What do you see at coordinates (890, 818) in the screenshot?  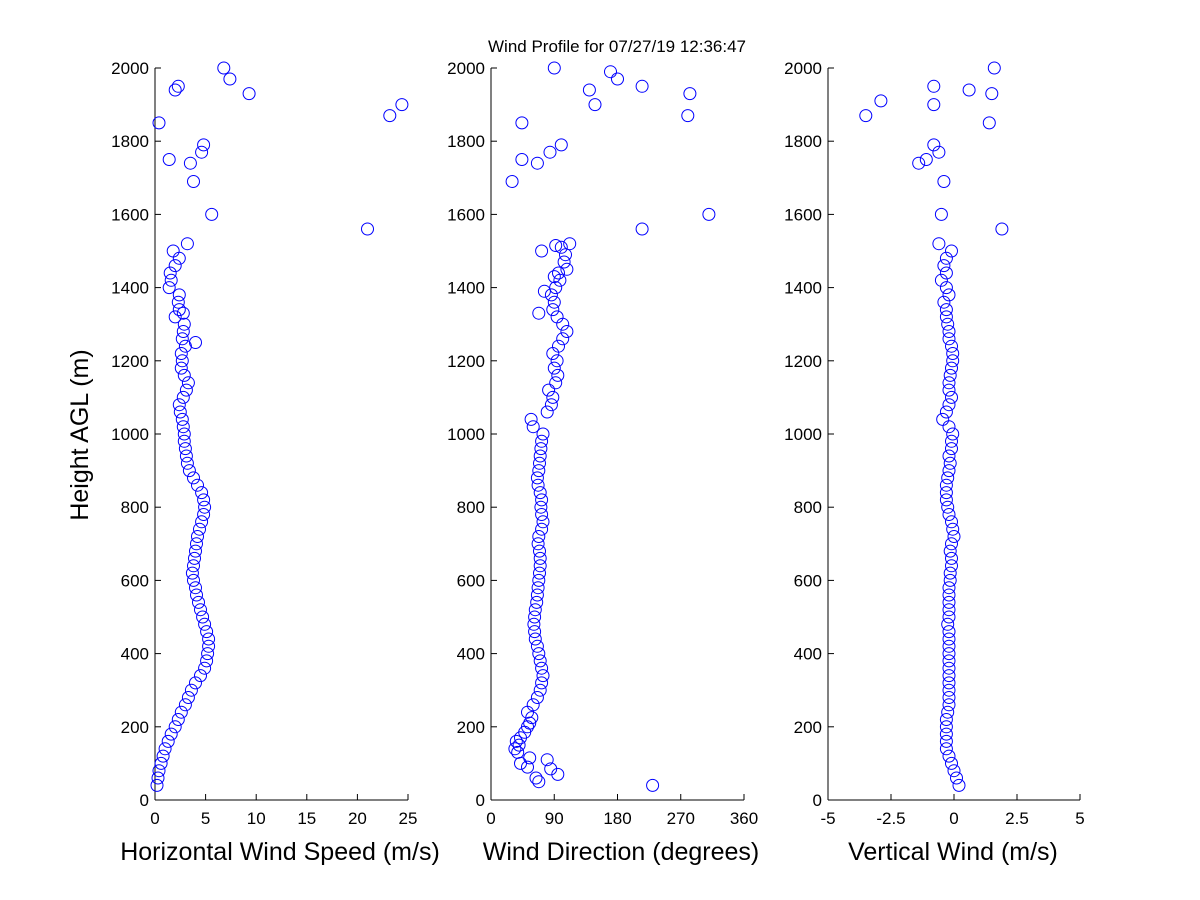 I see `x-tick-label: -2.5` at bounding box center [890, 818].